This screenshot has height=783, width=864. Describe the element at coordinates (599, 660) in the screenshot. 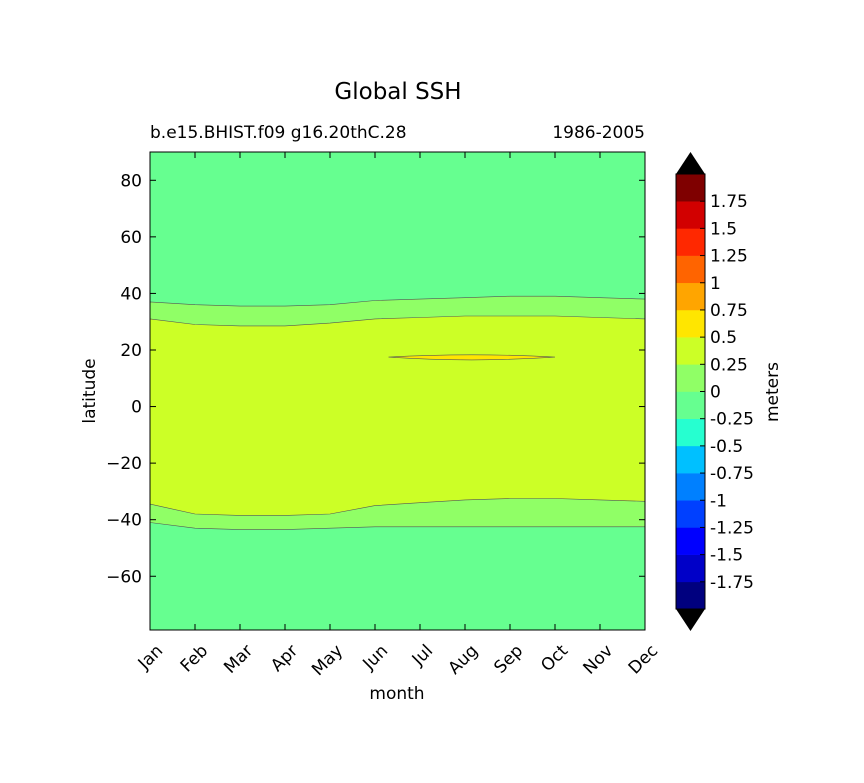

I see `x-tick-label: Nov` at that location.